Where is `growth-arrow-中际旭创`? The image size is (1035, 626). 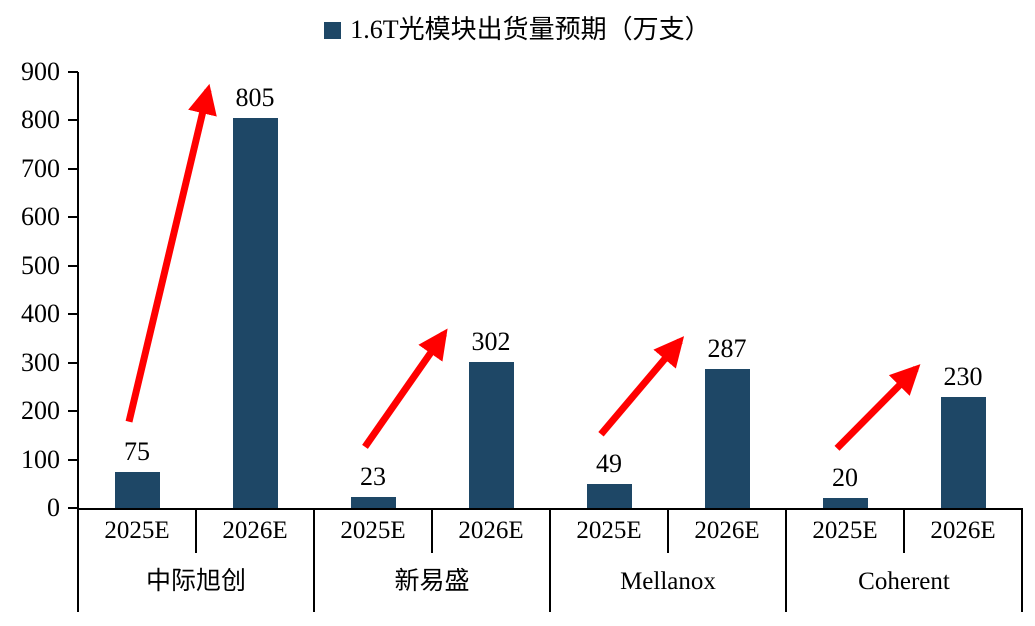
growth-arrow-中际旭创 is located at coordinates (171, 253).